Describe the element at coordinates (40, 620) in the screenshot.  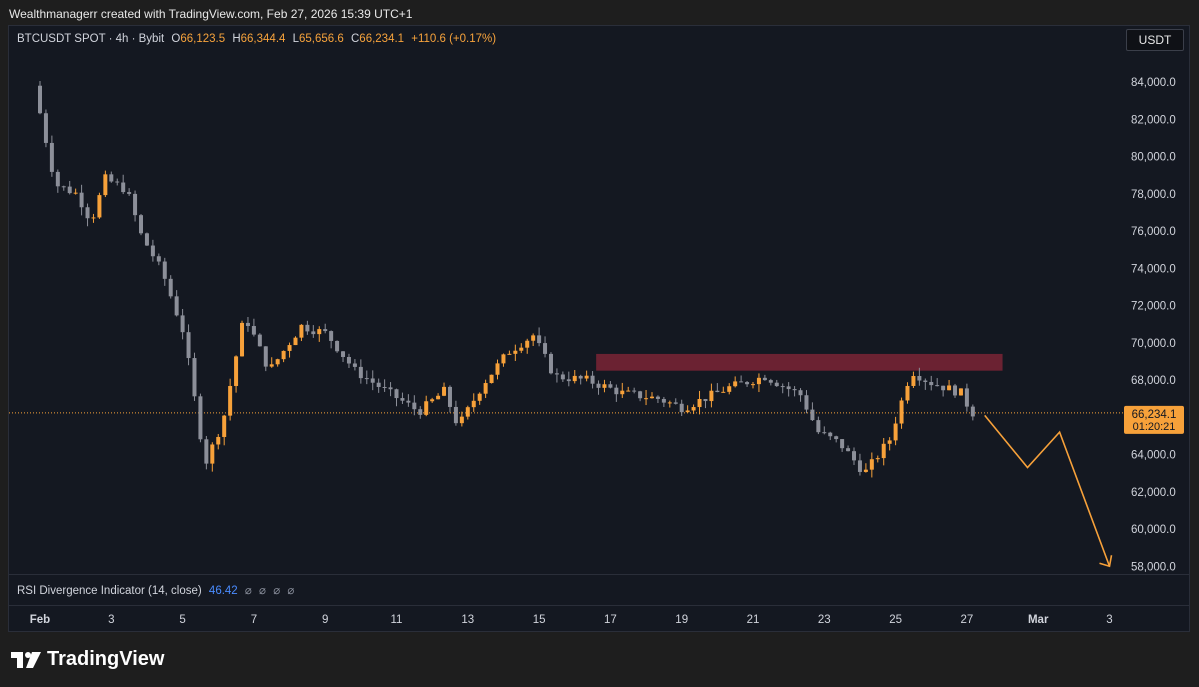
I see `x-tick-label: Feb` at that location.